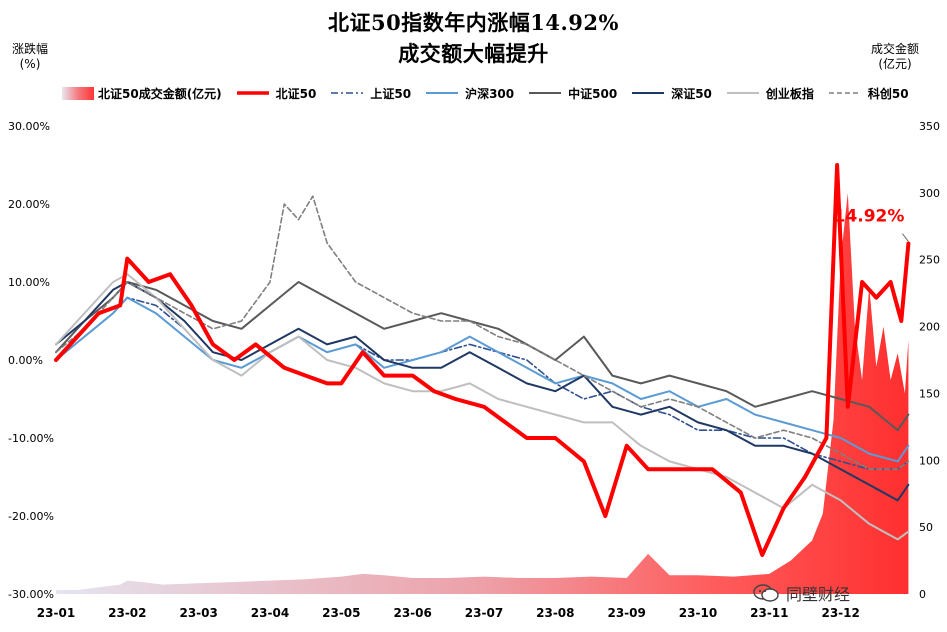 The image size is (947, 632). I want to click on x-tick-label: 23-03, so click(198, 613).